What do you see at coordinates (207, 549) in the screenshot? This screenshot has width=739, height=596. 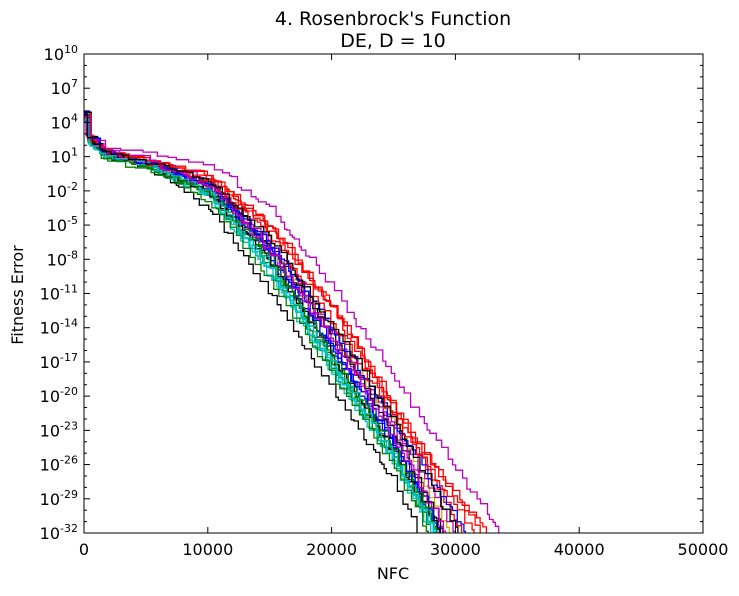 I see `x-tick-label: 10000` at bounding box center [207, 549].